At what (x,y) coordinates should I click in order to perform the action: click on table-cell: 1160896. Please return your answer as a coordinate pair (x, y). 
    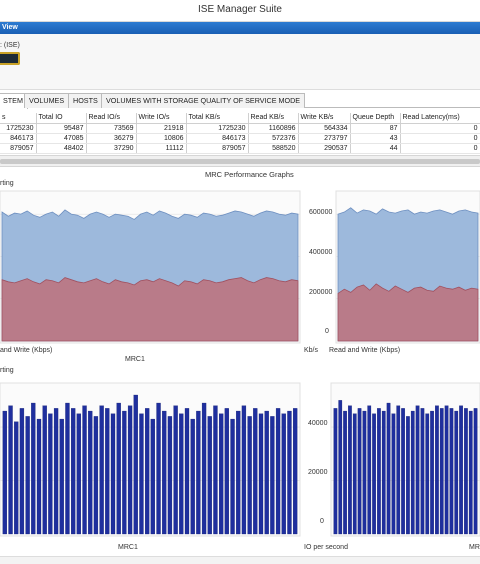
    Looking at the image, I should click on (273, 128).